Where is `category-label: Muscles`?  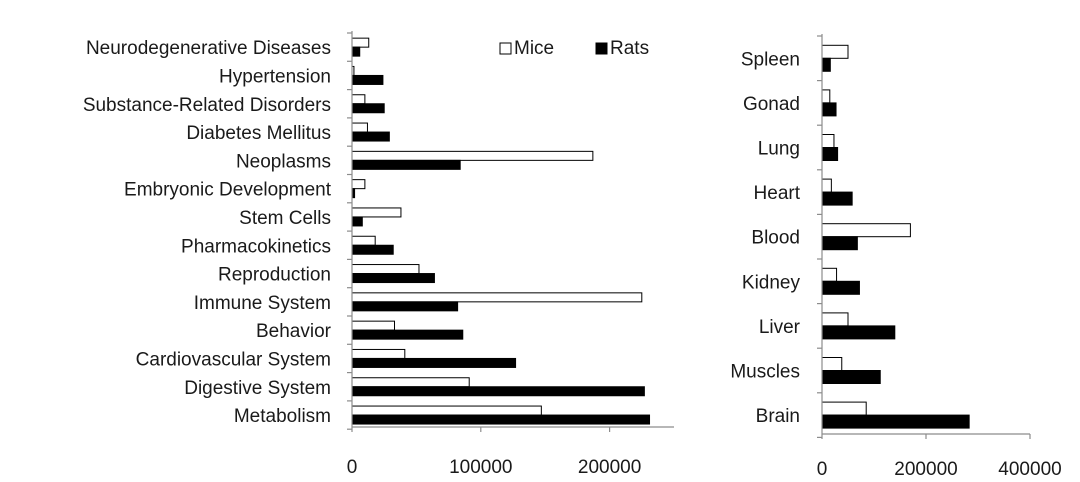 category-label: Muscles is located at coordinates (765, 372).